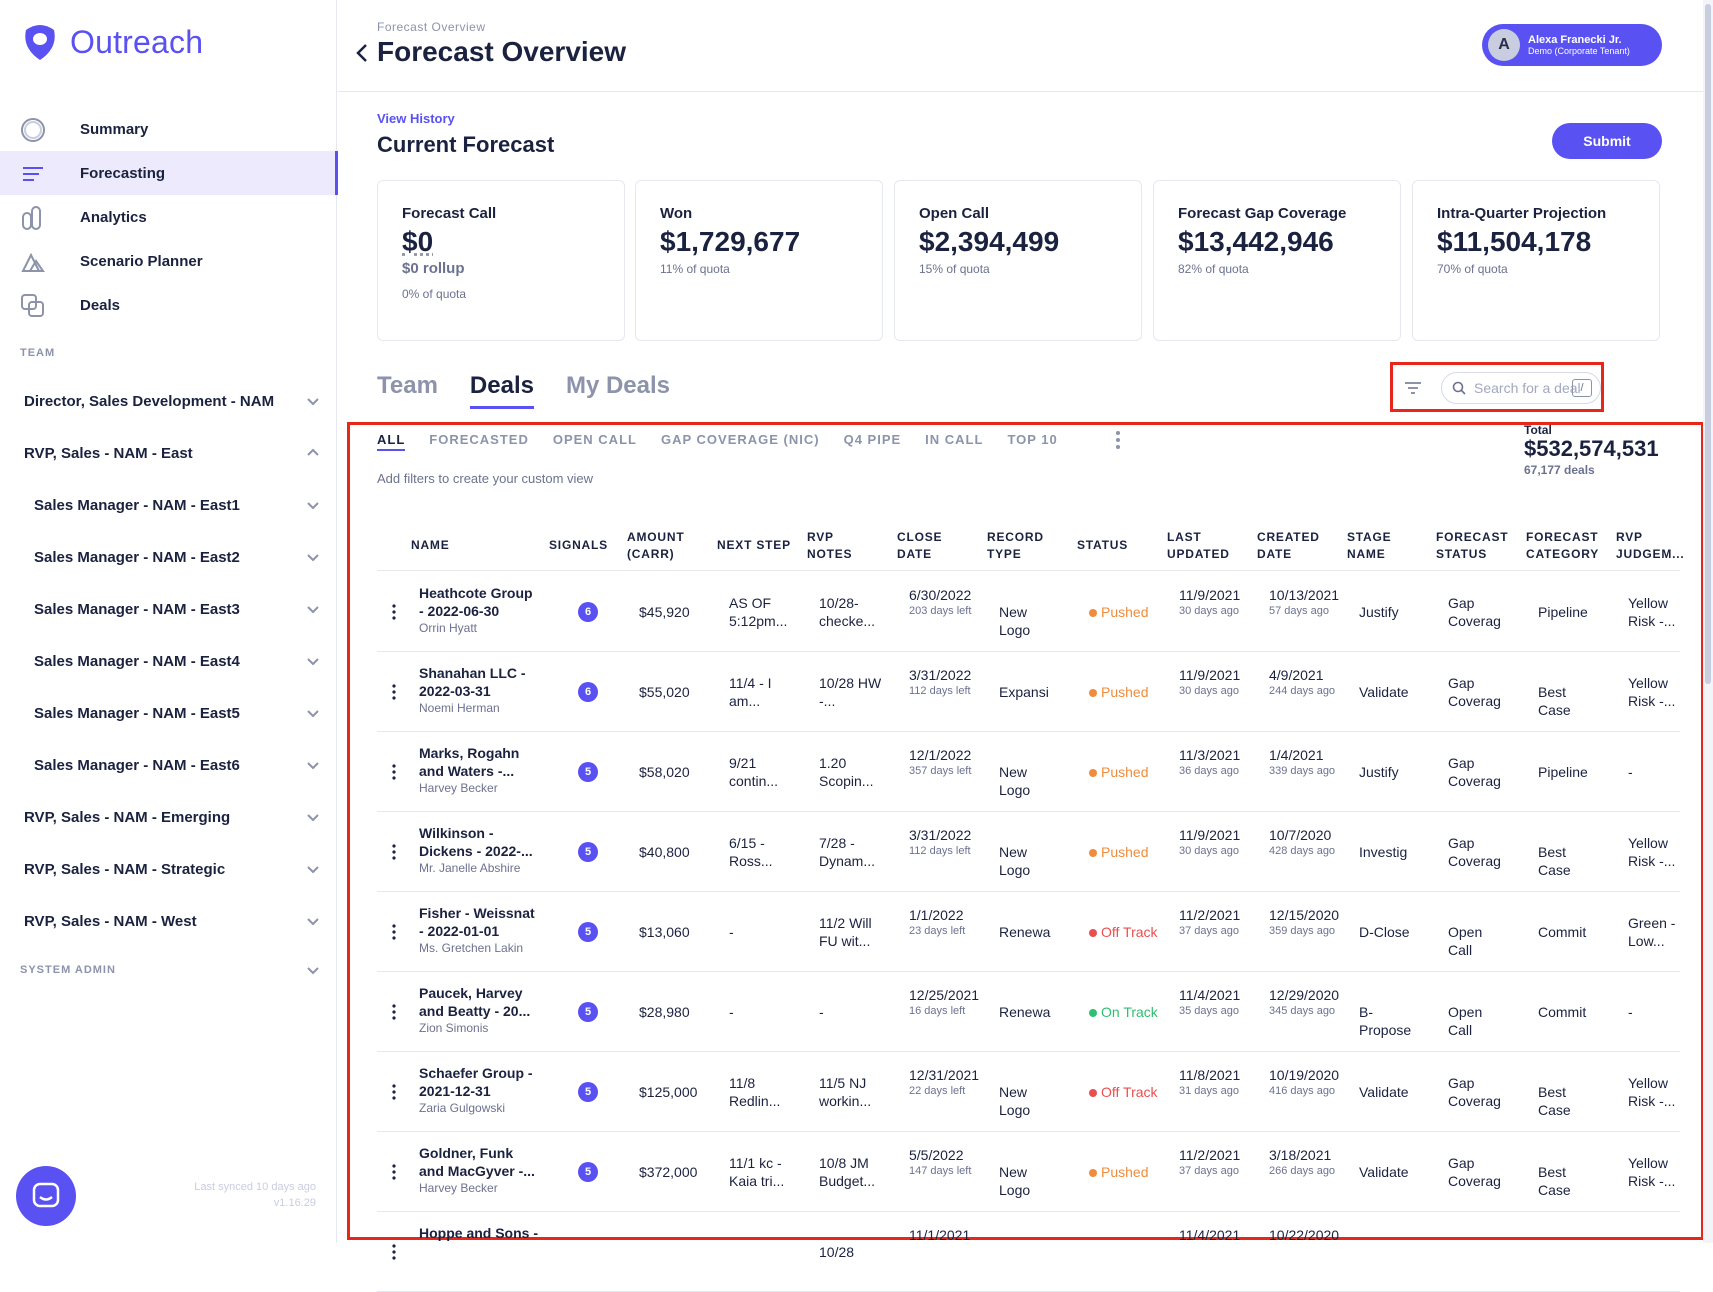 The height and width of the screenshot is (1292, 1713). Describe the element at coordinates (168, 661) in the screenshot. I see `team-item: Sales Manager - NAM - East4` at that location.